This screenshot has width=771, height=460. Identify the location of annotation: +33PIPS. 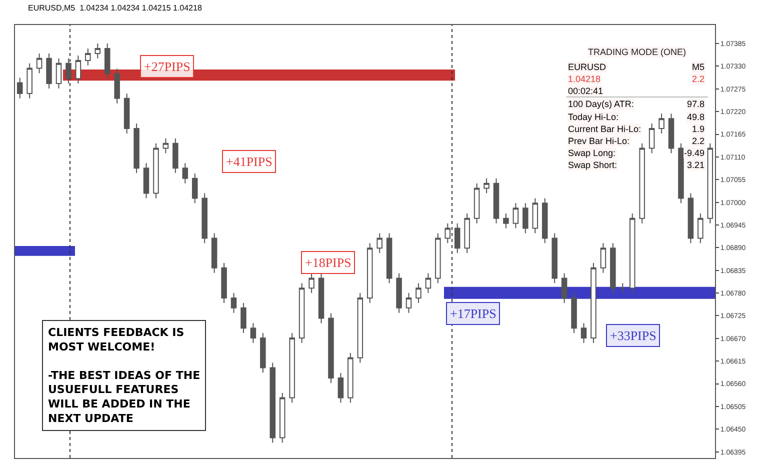
(633, 335).